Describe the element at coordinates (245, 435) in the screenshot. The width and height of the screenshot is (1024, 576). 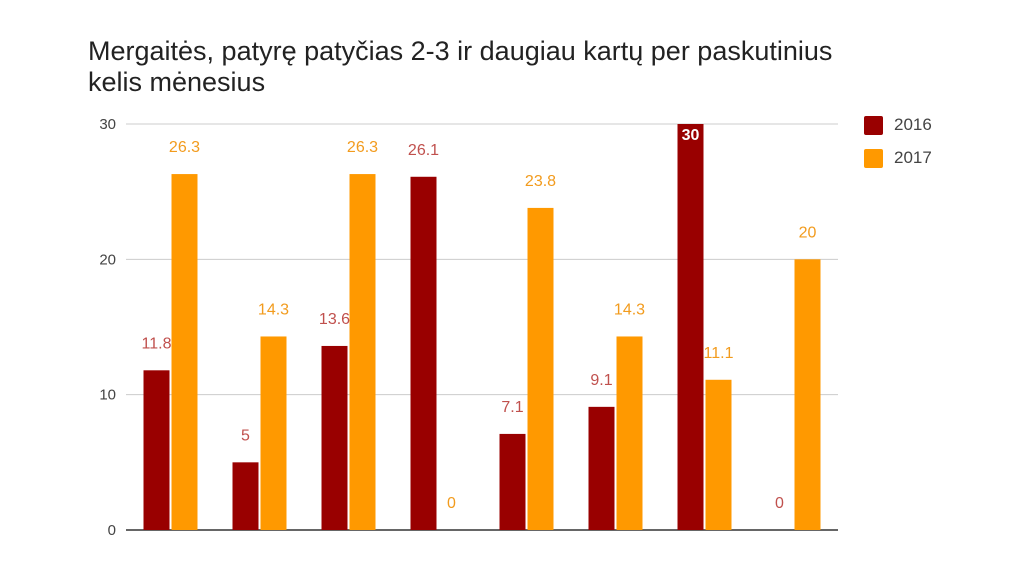
I see `data-label: 5` at that location.